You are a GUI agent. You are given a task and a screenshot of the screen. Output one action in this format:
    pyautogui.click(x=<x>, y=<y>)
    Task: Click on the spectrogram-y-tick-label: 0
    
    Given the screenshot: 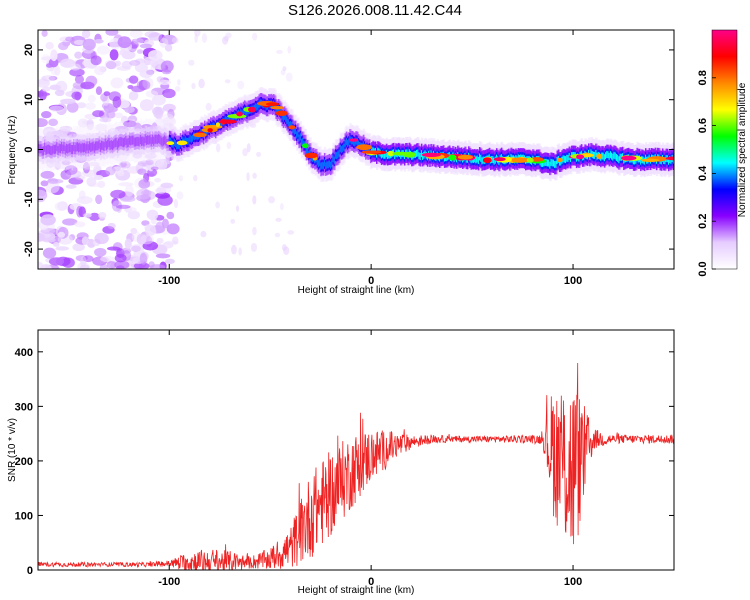 What is the action you would take?
    pyautogui.click(x=29, y=149)
    